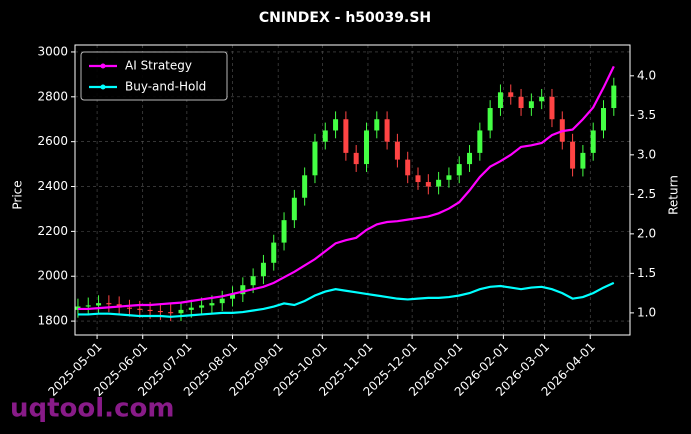 The image size is (691, 434). What do you see at coordinates (646, 312) in the screenshot?
I see `y2-tick-label: 1.0` at bounding box center [646, 312].